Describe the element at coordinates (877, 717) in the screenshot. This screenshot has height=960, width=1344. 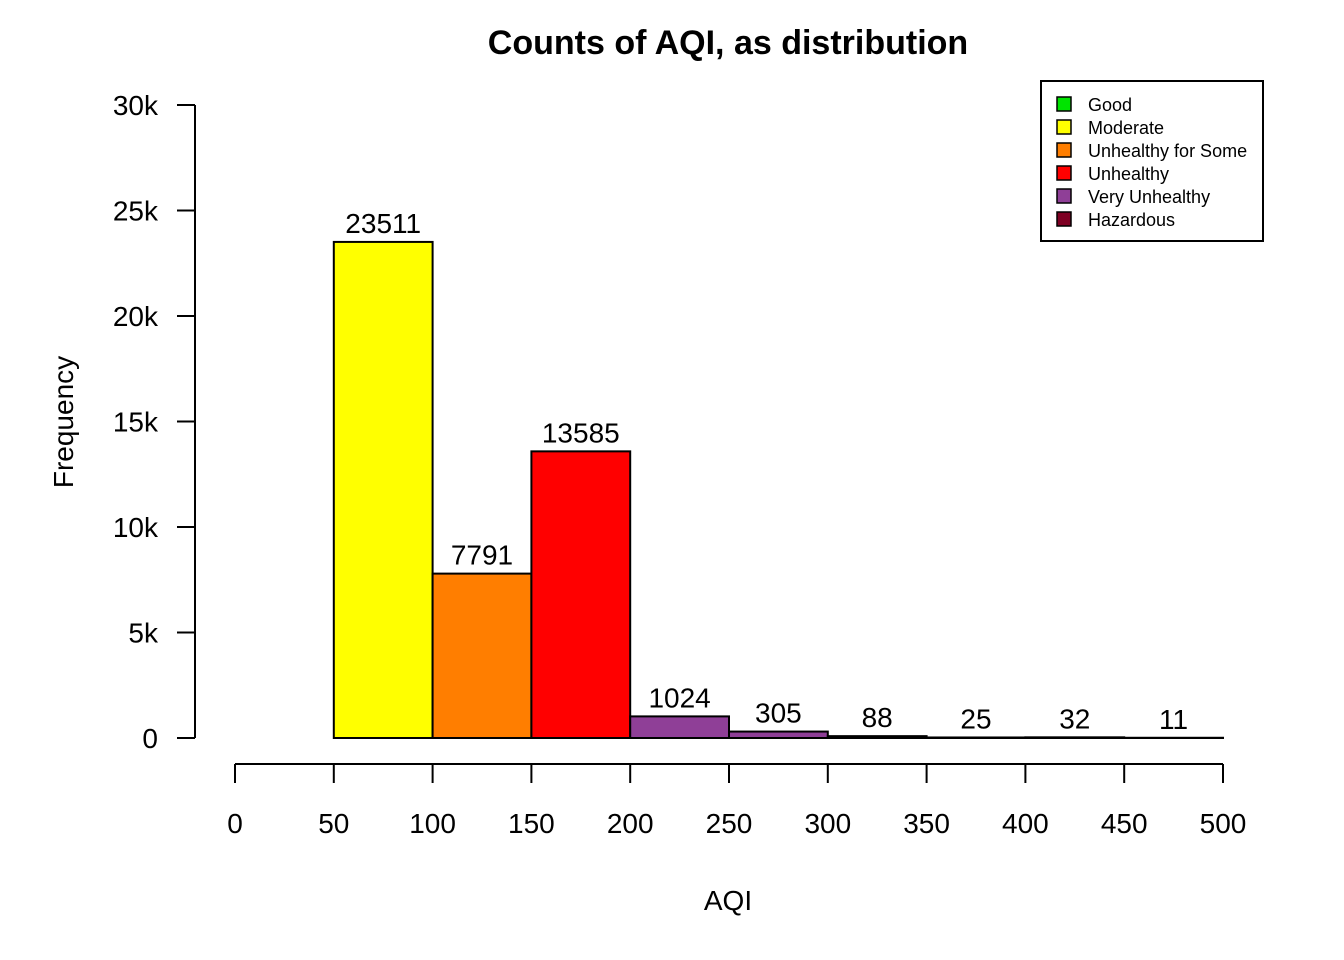
I see `bar-value-label: 88` at that location.